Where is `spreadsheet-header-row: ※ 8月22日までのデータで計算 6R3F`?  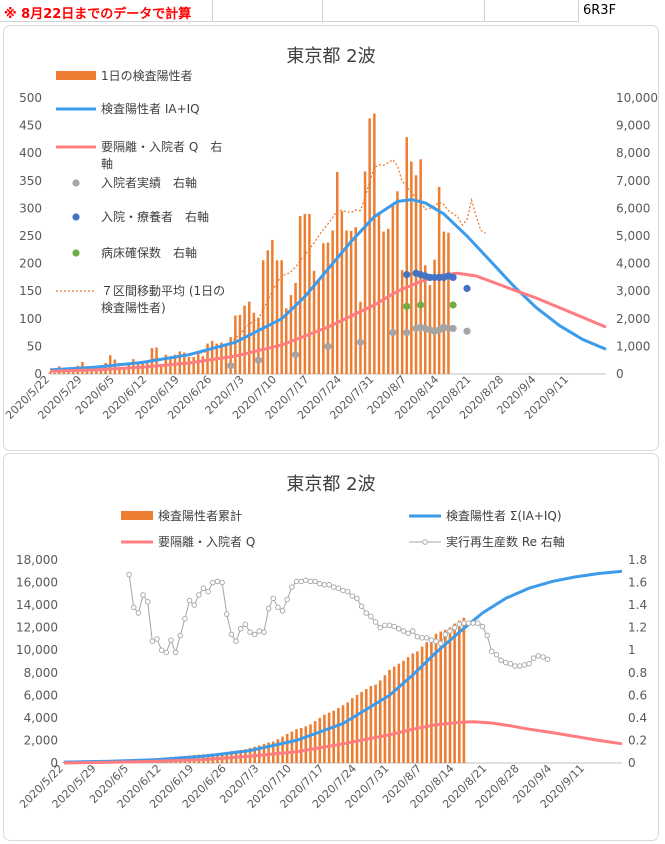
spreadsheet-header-row: ※ 8月22日までのデータで計算 6R3F is located at coordinates (332, 11).